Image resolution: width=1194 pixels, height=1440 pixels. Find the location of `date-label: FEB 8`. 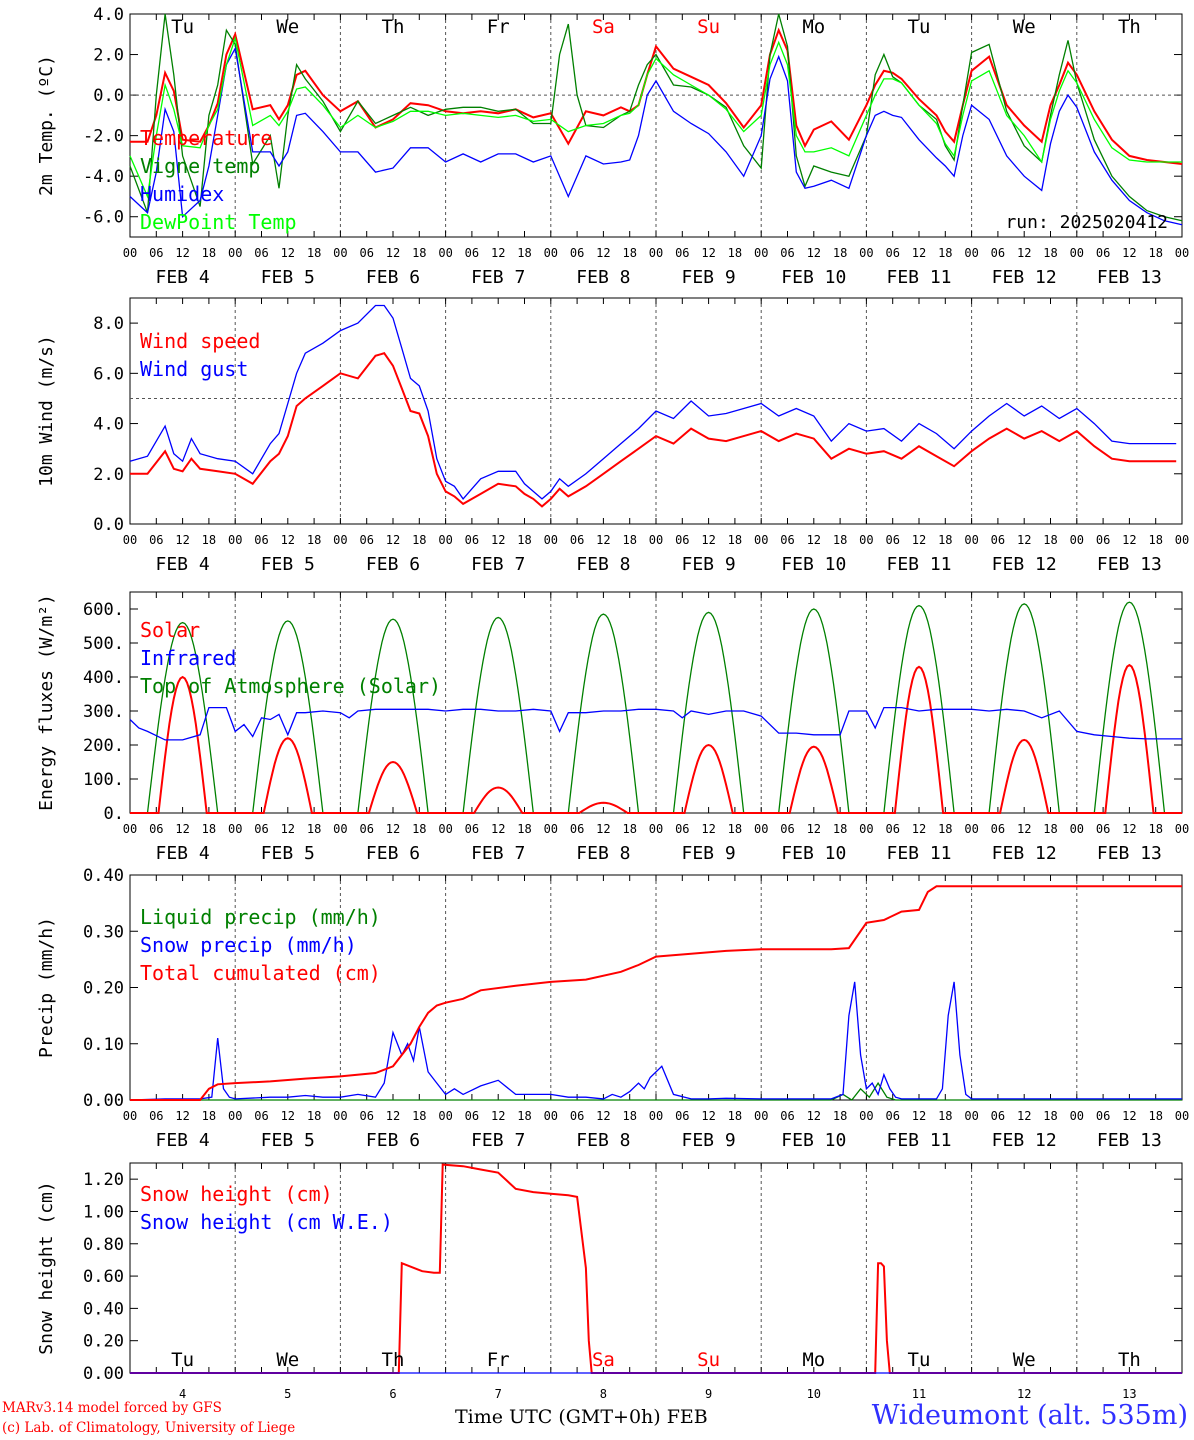

date-label: FEB 8 is located at coordinates (603, 853).